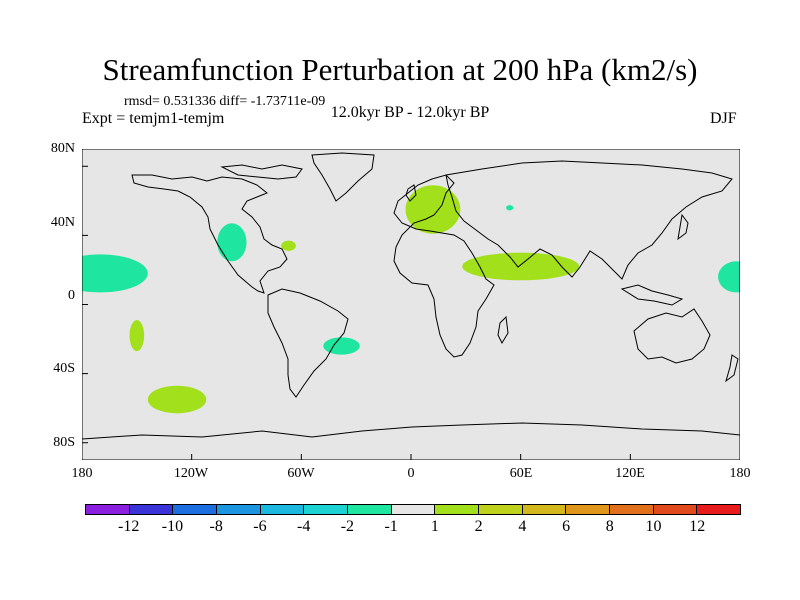 This screenshot has width=800, height=600. I want to click on anomaly-region-north-pacific-west, so click(729, 277).